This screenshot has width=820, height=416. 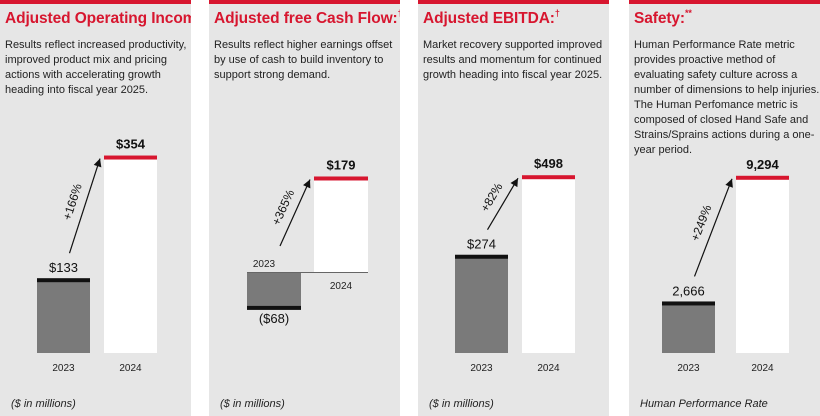 What do you see at coordinates (663, 17) in the screenshot?
I see `panel-title: Safety:**` at bounding box center [663, 17].